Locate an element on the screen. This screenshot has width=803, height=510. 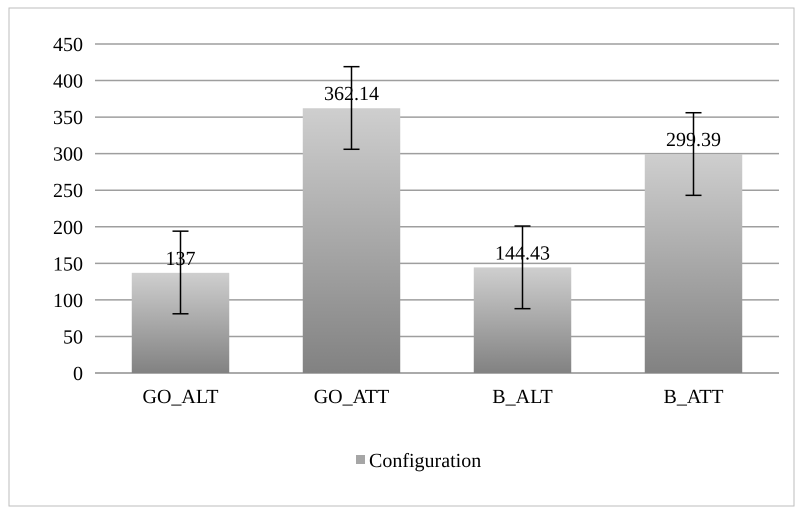
y-tick-label: 100 is located at coordinates (68, 301).